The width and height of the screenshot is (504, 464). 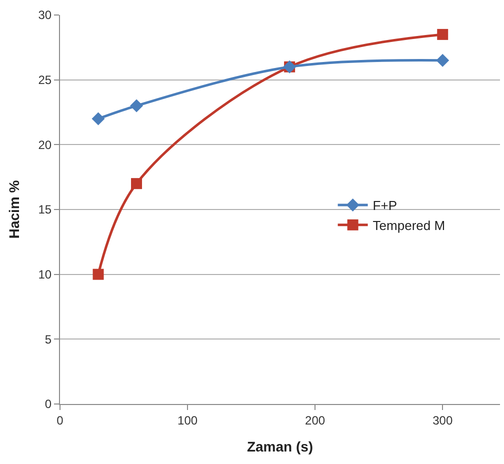 What do you see at coordinates (60, 420) in the screenshot?
I see `x-tick-label: 0` at bounding box center [60, 420].